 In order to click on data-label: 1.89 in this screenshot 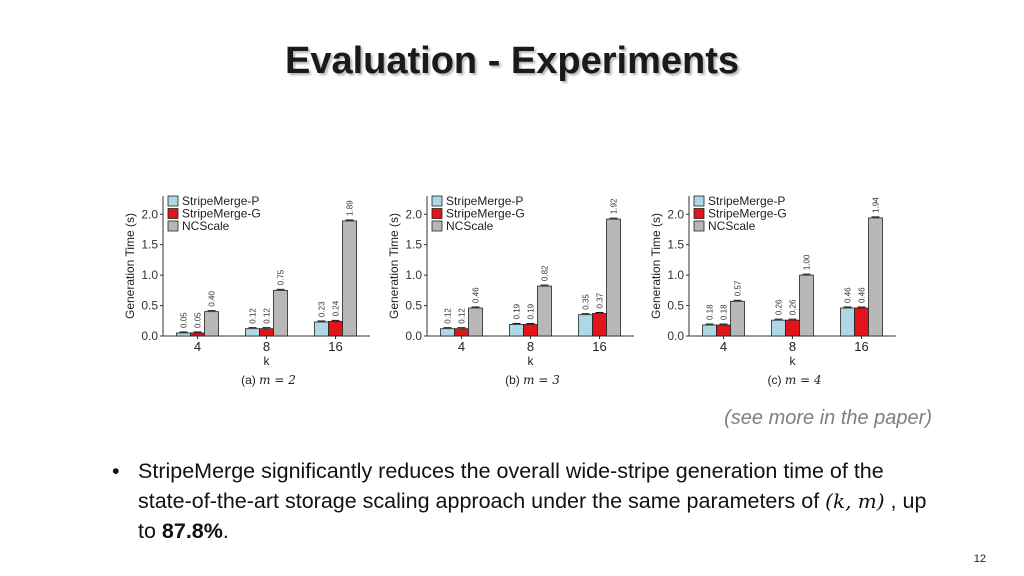, I will do `click(350, 208)`.